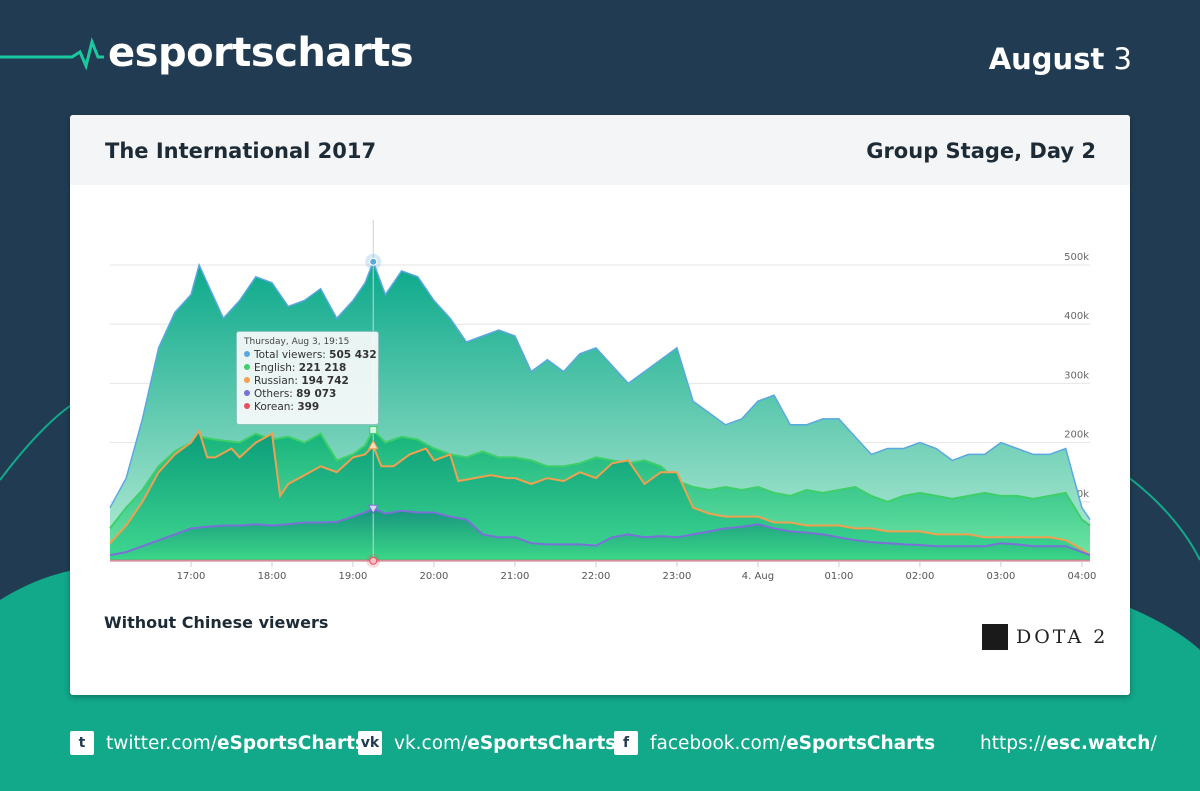 This screenshot has height=791, width=1200. What do you see at coordinates (322, 368) in the screenshot?
I see `tooltip-value: 221 218` at bounding box center [322, 368].